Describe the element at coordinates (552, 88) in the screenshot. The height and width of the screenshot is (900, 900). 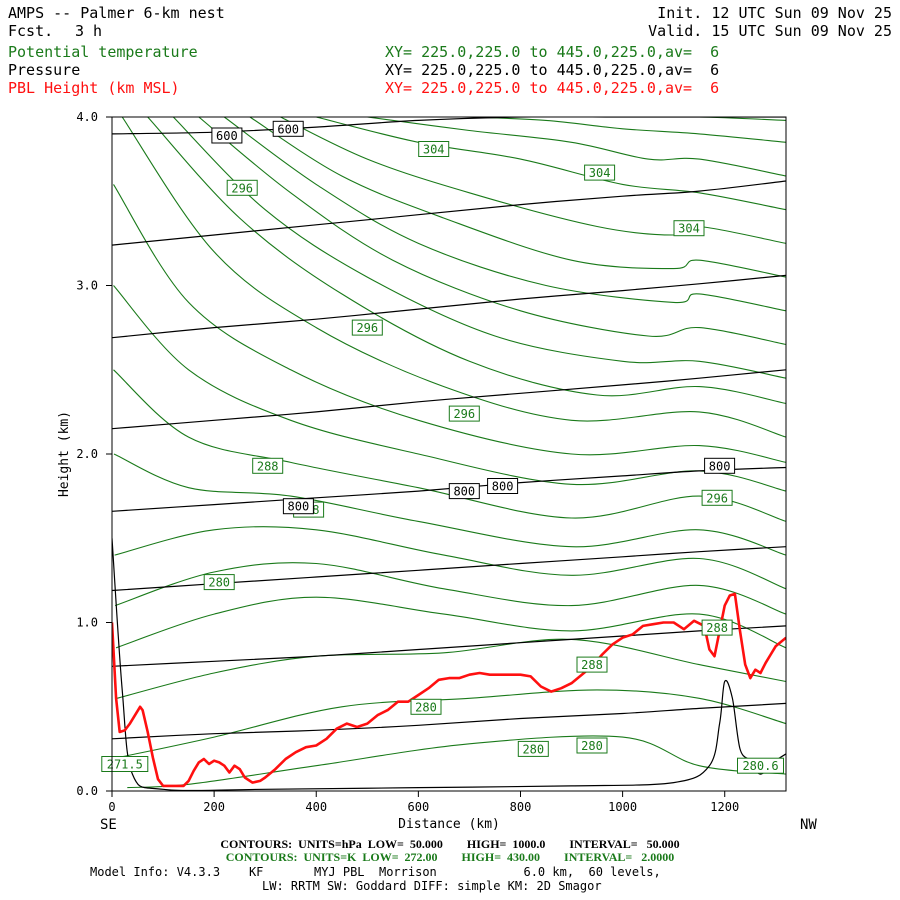
I see `field3-xy: XY= 225.0,225.0 to 445.0,225.0,av= 6` at that location.